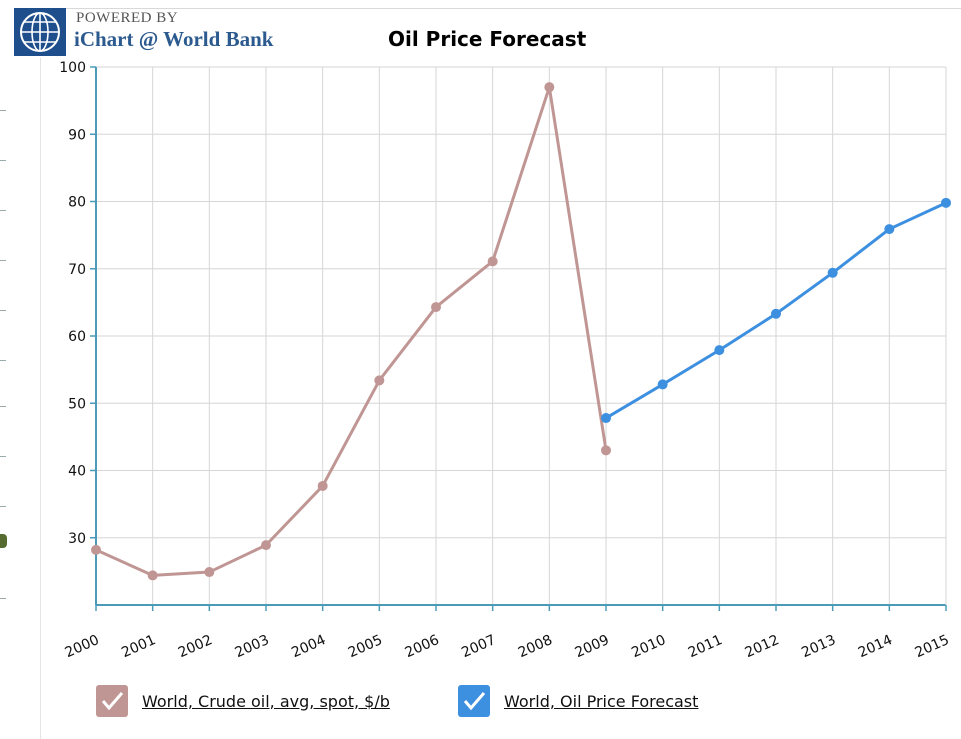  What do you see at coordinates (487, 39) in the screenshot?
I see `chart-title: Oil Price Forecast` at bounding box center [487, 39].